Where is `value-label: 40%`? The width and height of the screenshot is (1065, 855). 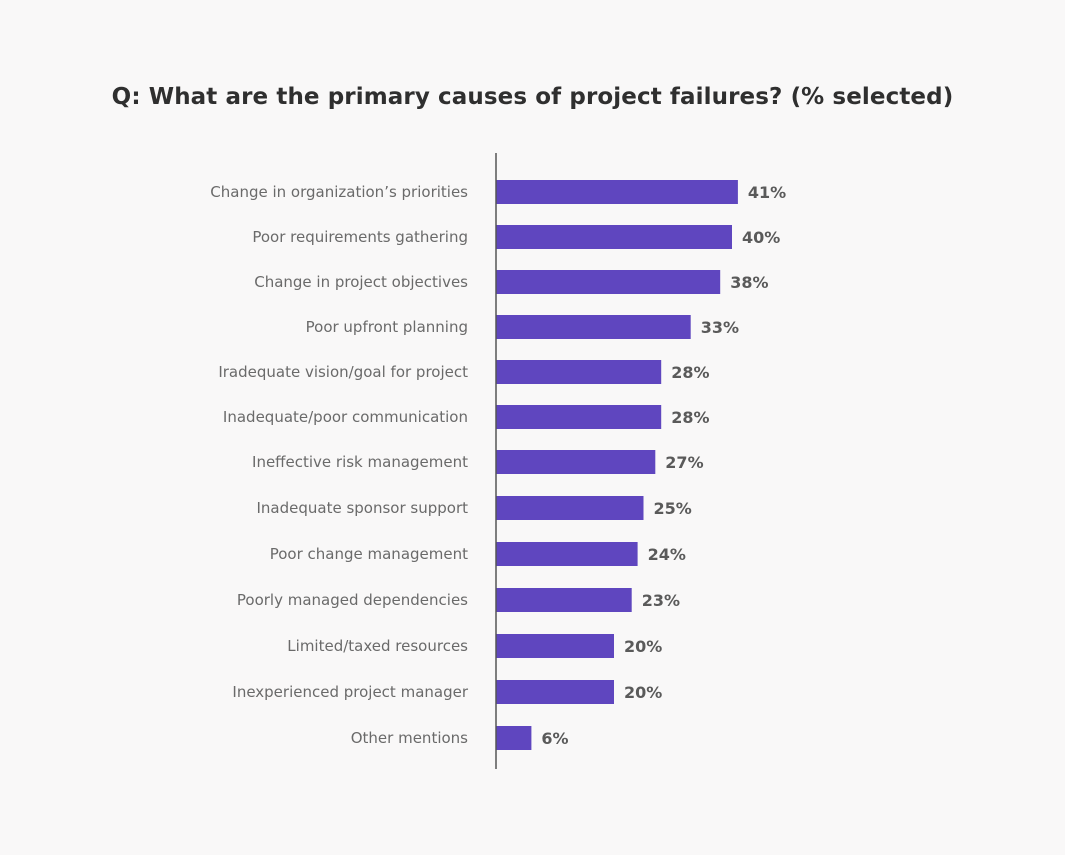 value-label: 40% is located at coordinates (761, 237).